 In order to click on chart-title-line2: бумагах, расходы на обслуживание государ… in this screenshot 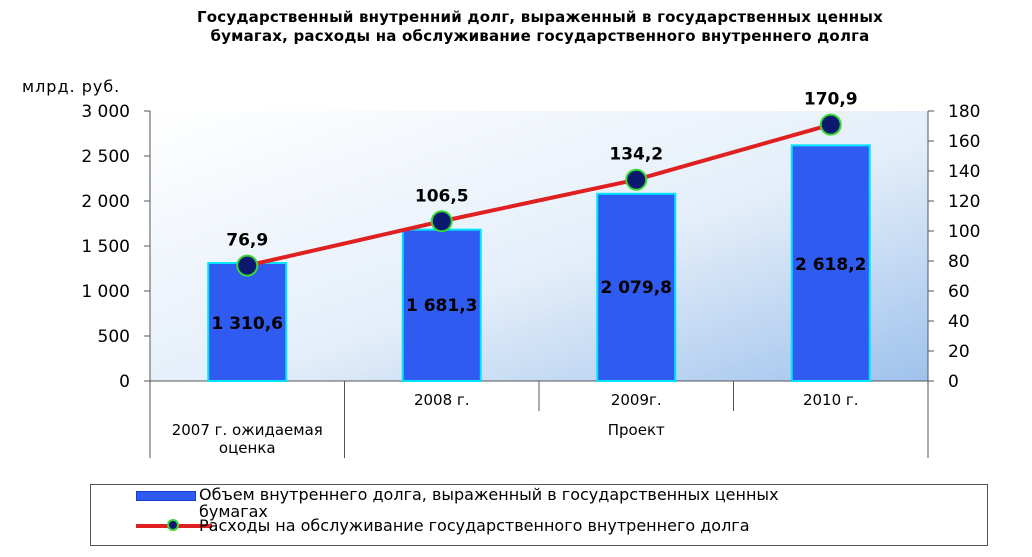, I will do `click(540, 36)`.